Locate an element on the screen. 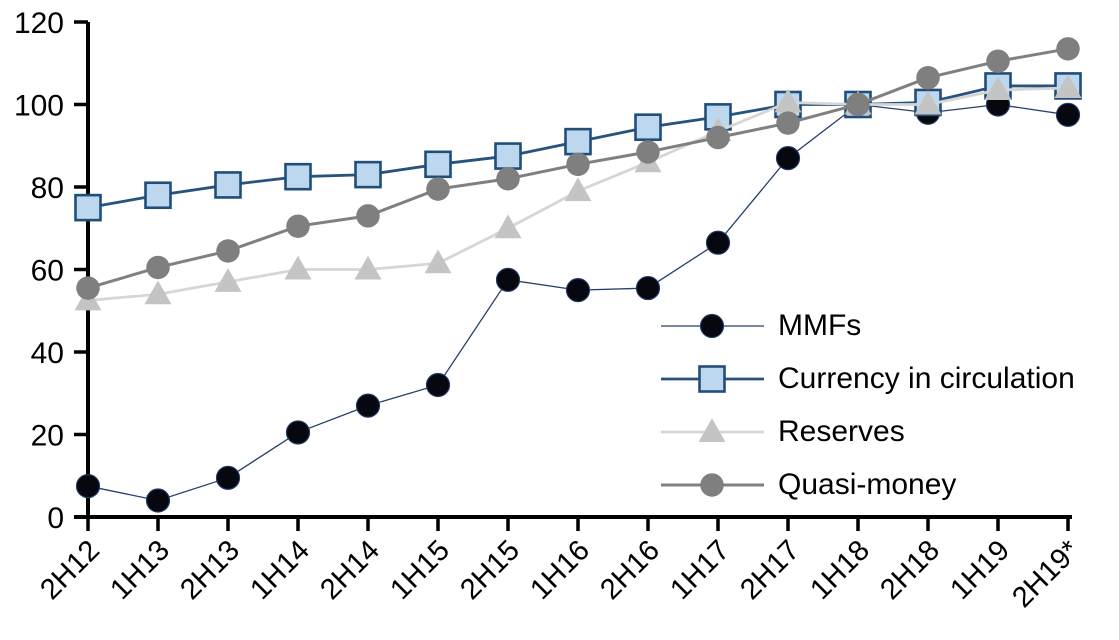 The image size is (1119, 640). x-tick-label: 2H15 is located at coordinates (490, 570).